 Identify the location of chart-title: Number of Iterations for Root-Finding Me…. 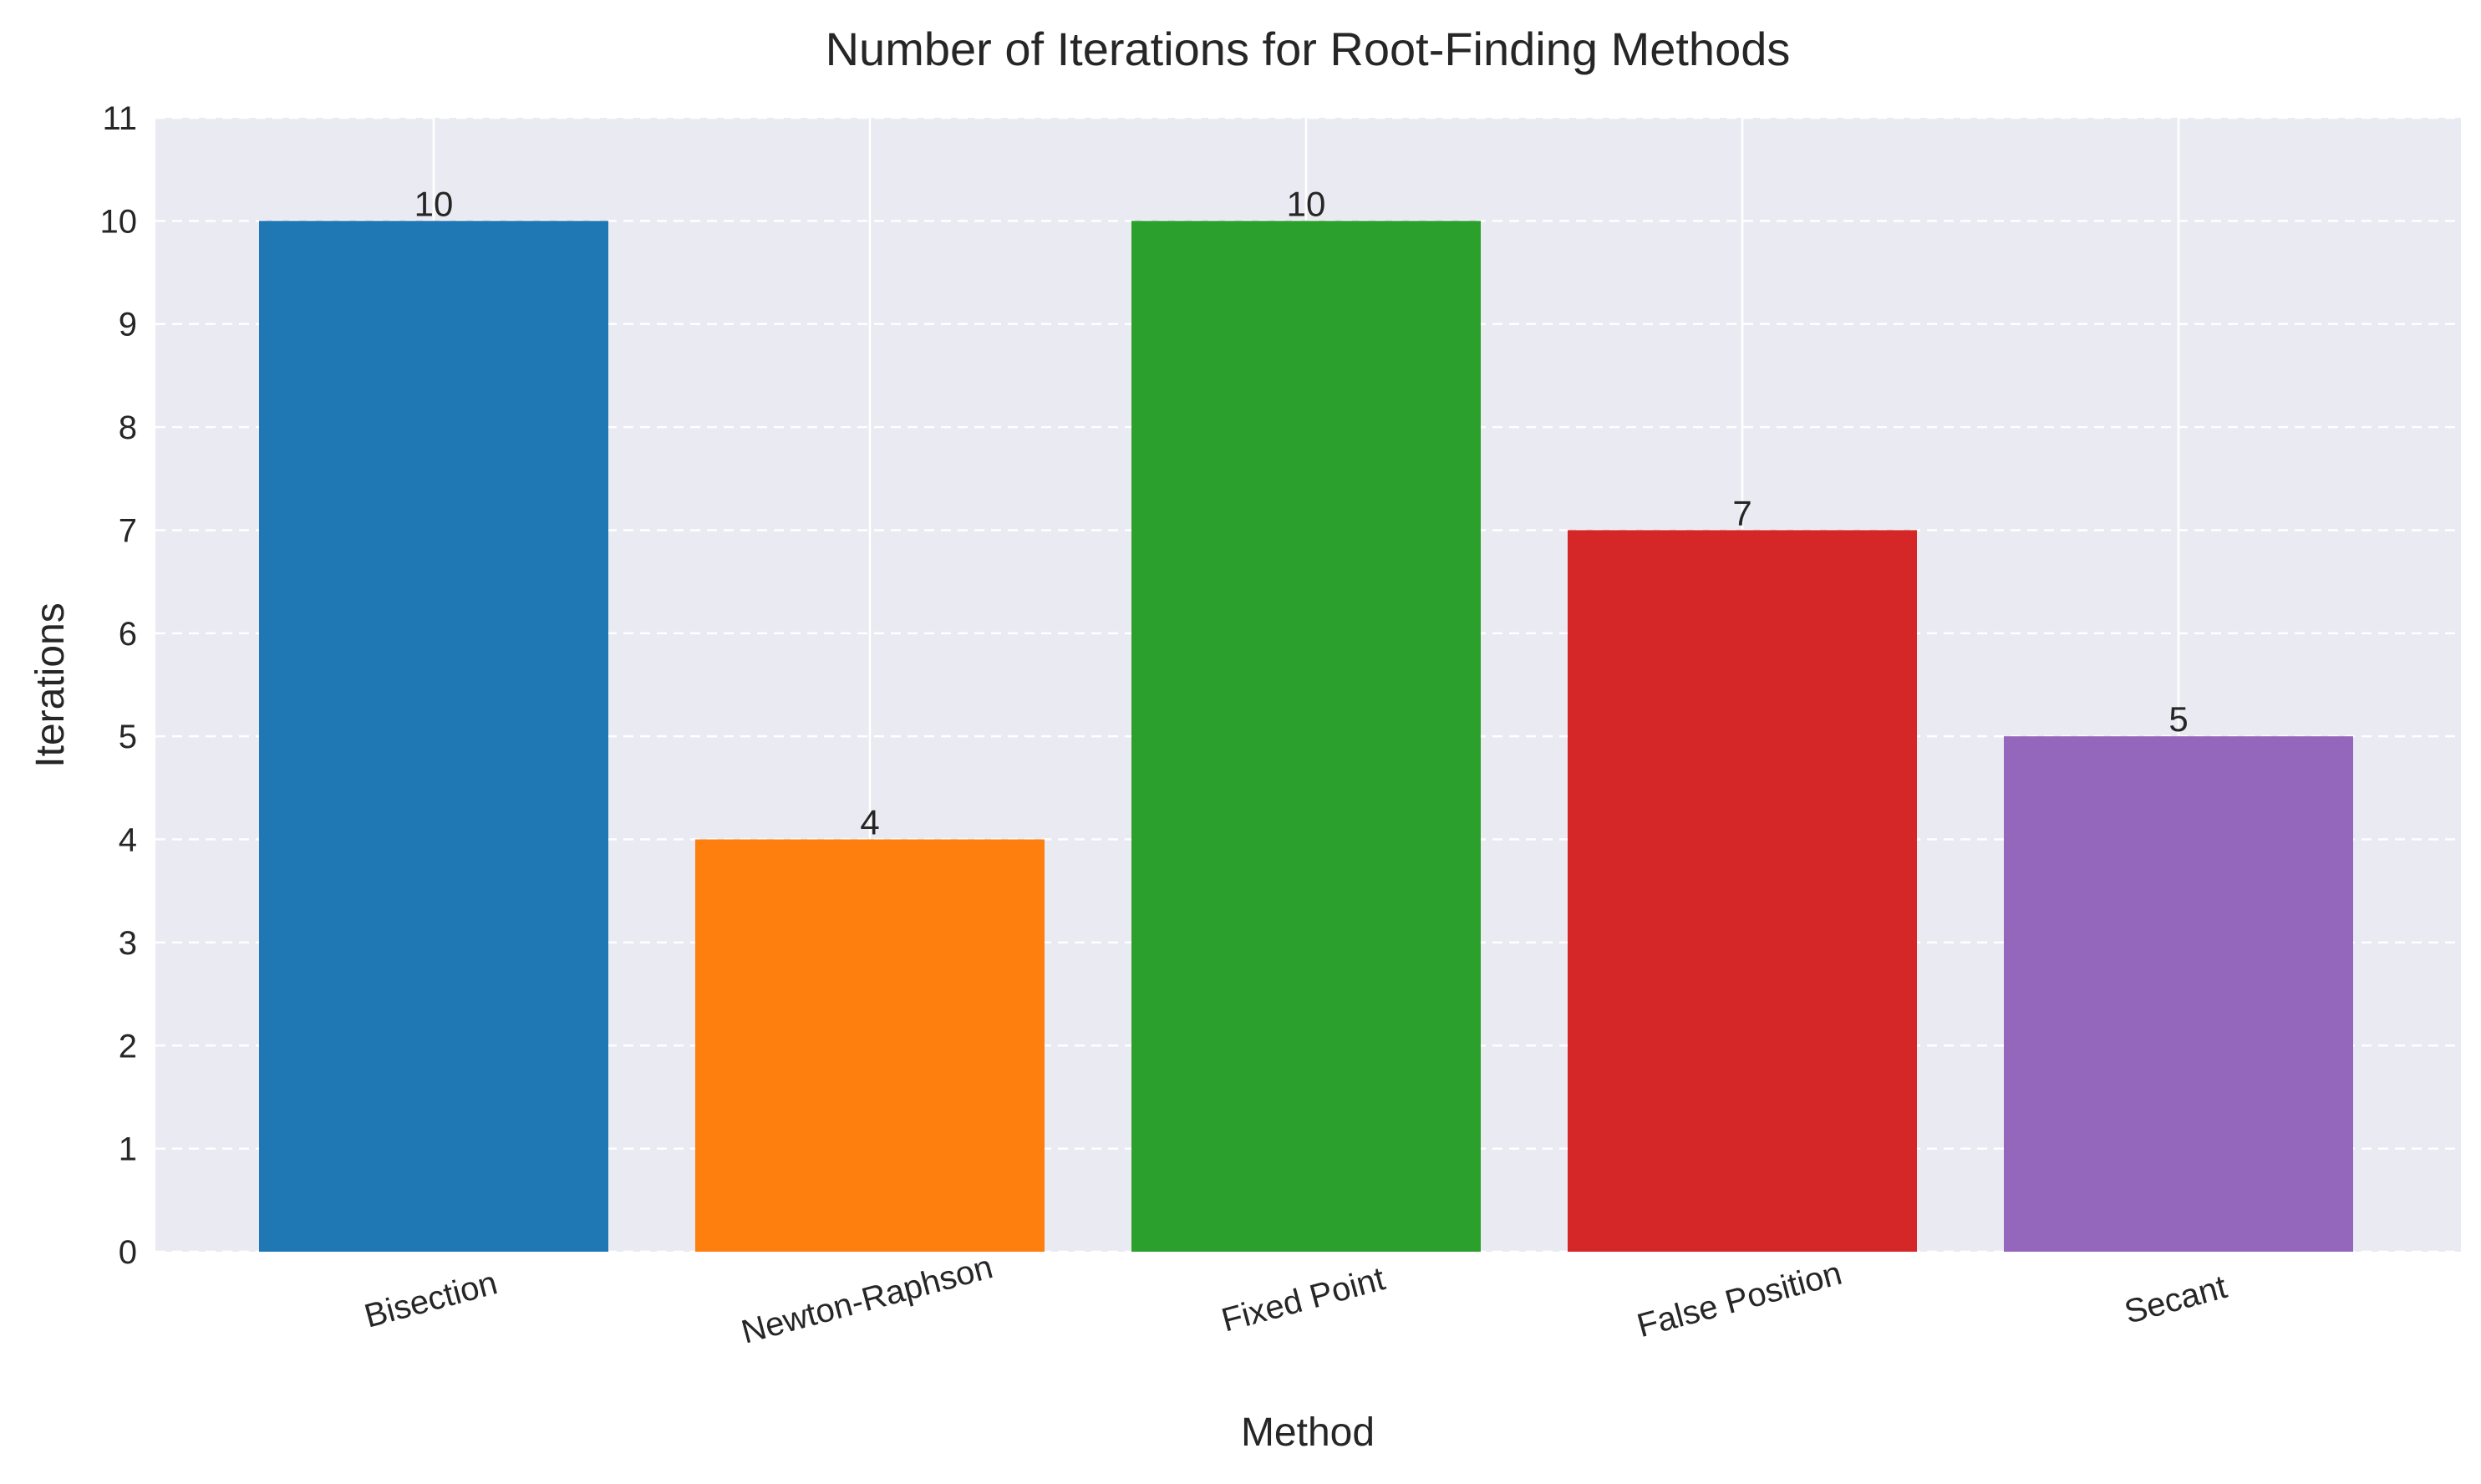
(1308, 49).